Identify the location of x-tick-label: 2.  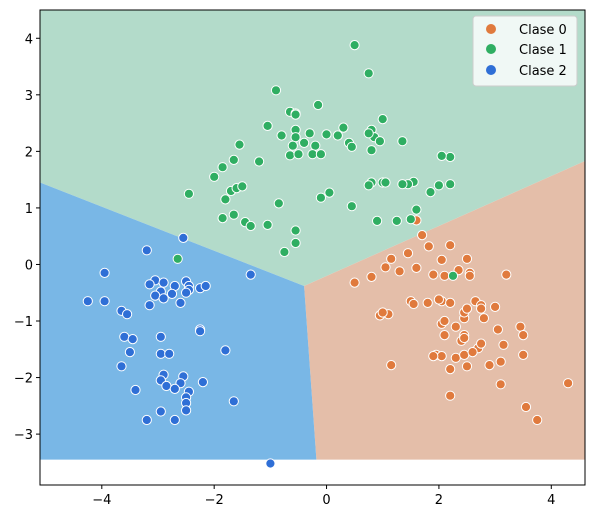
(439, 500).